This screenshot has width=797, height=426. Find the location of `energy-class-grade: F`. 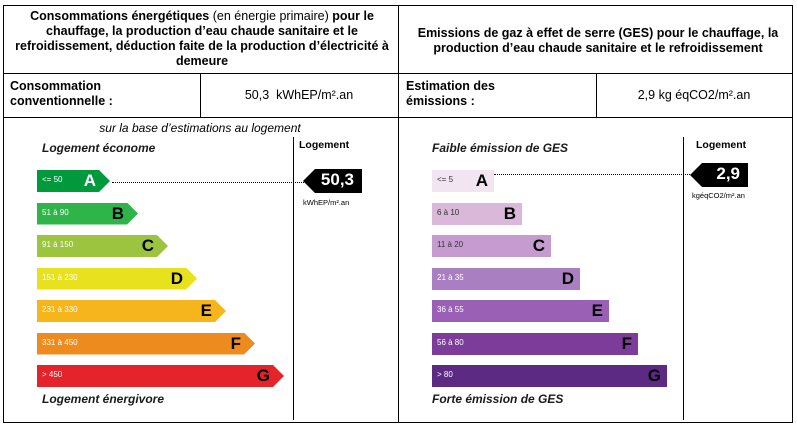

energy-class-grade: F is located at coordinates (235, 343).